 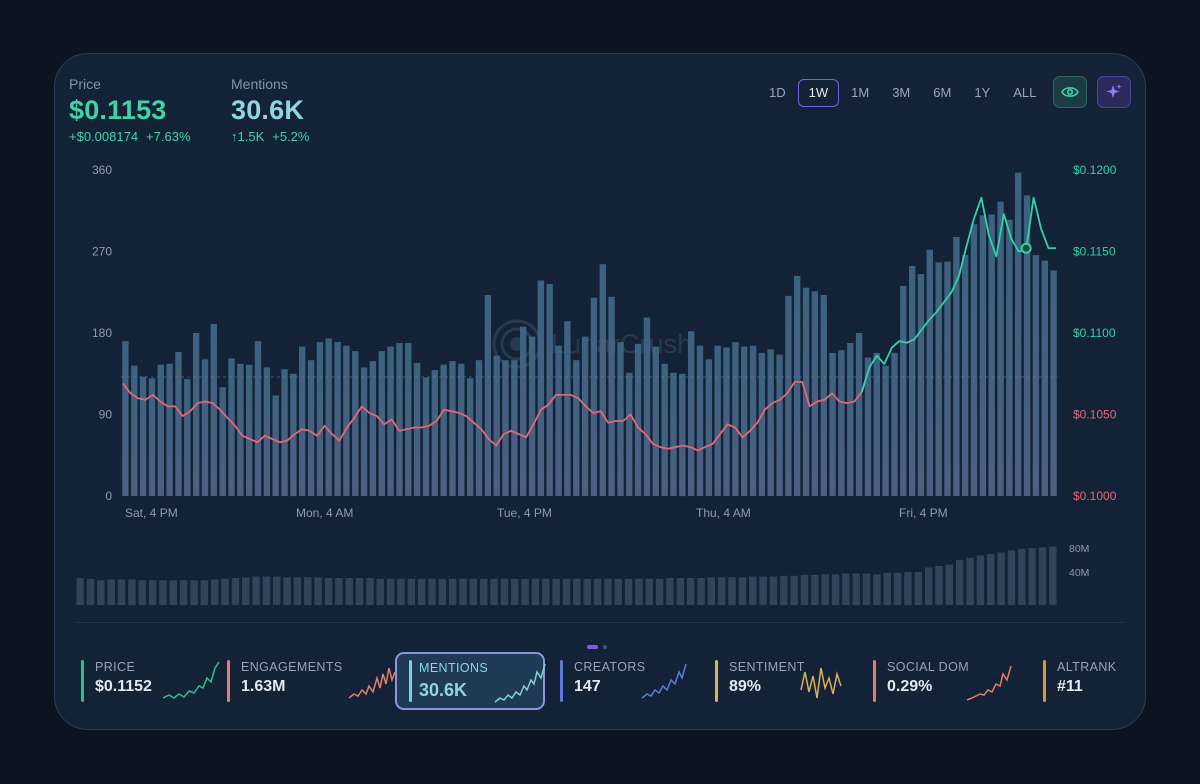 I want to click on visibility-toggle-button, so click(x=1070, y=92).